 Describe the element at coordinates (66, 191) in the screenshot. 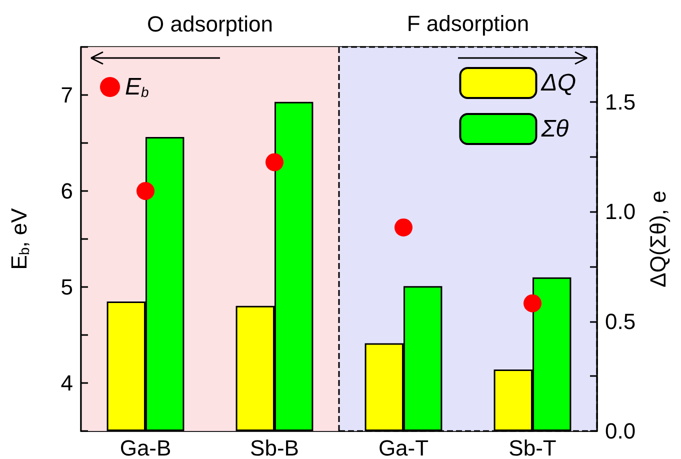

I see `y-tick-label: 6` at that location.